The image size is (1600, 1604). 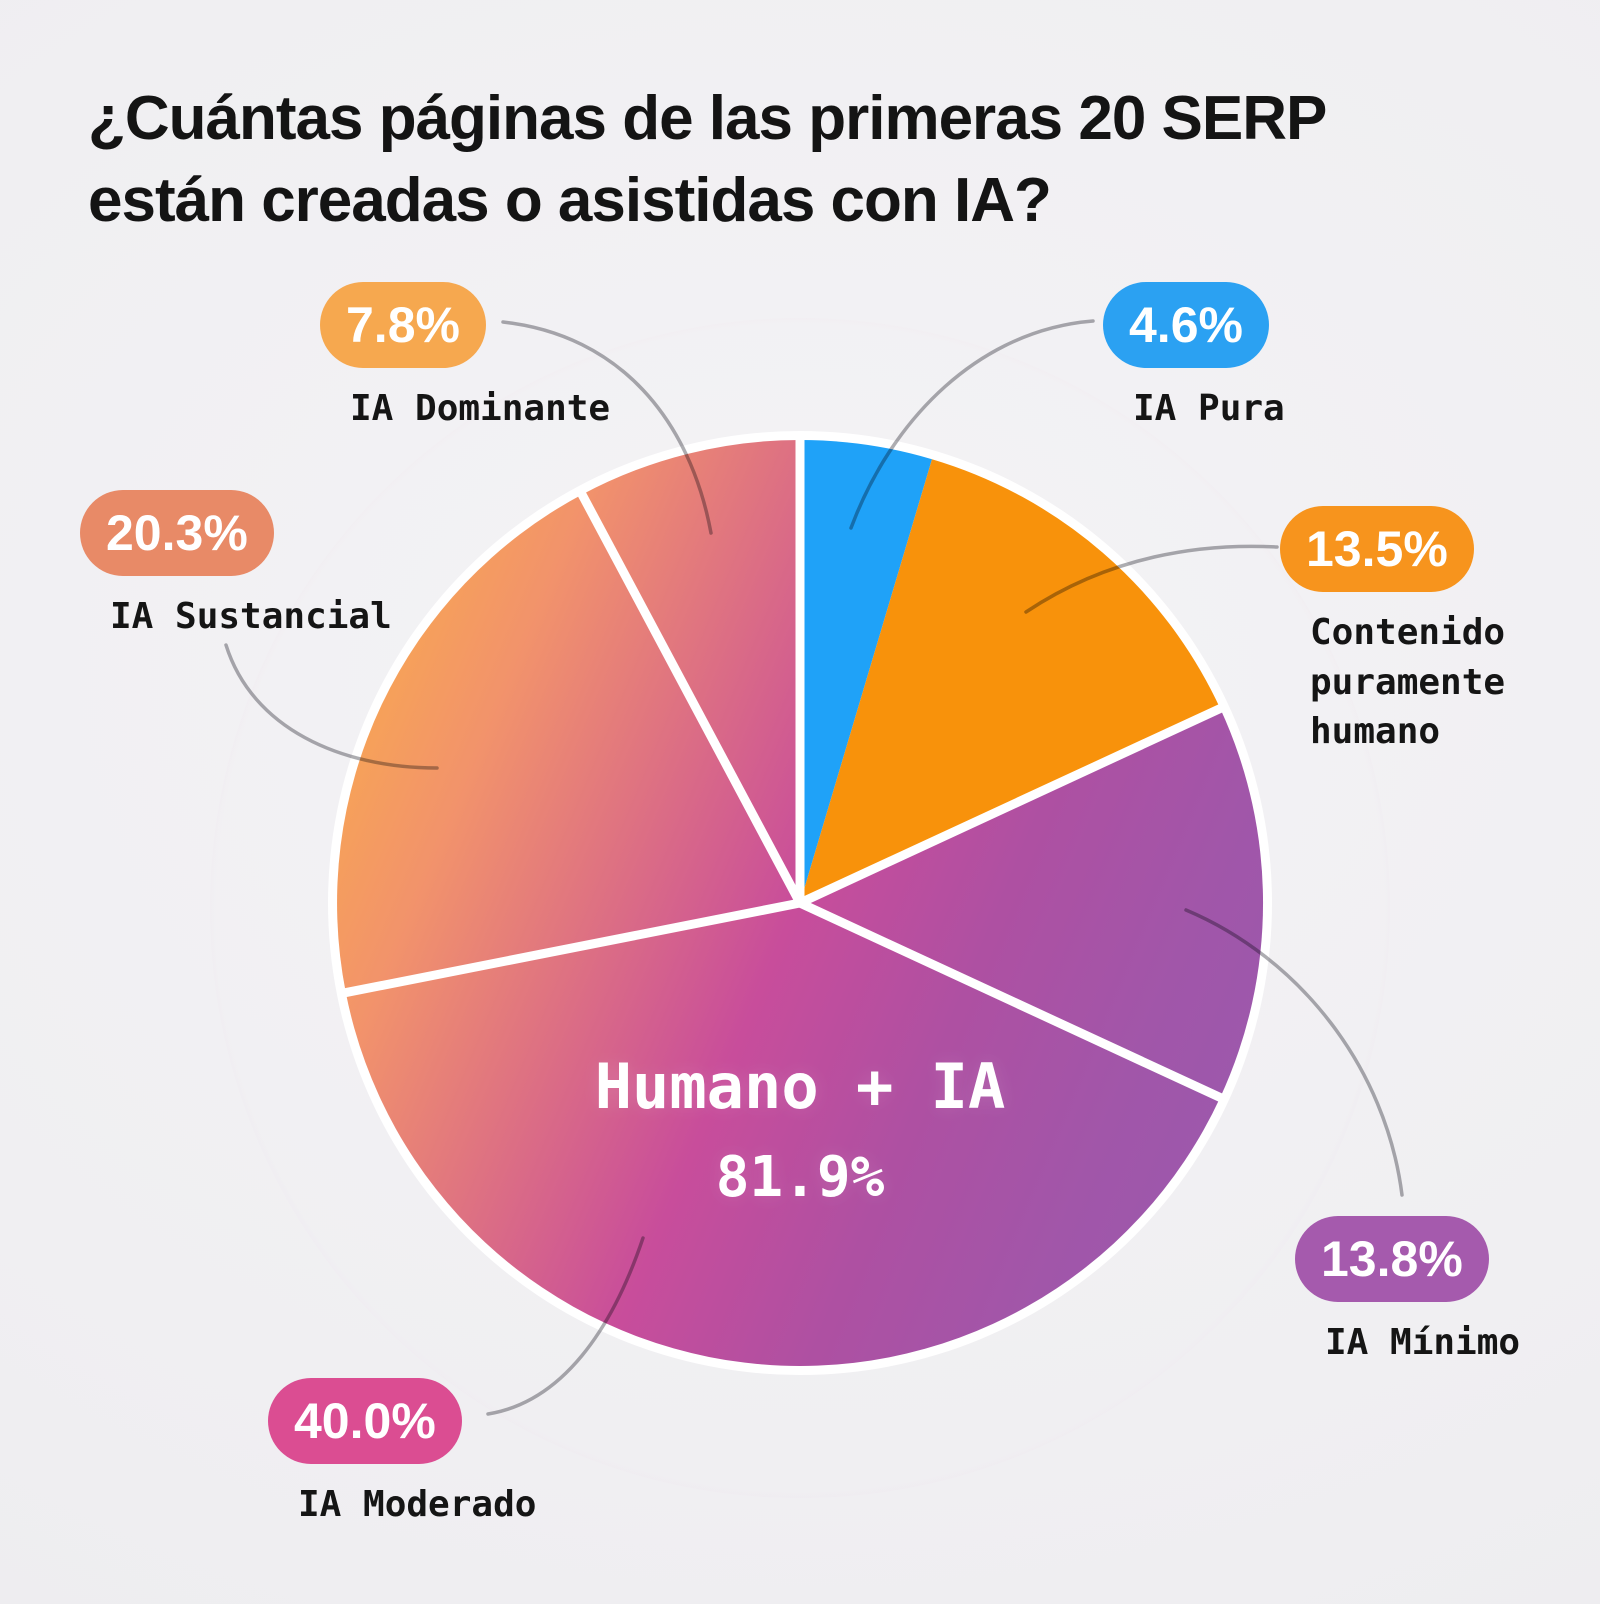 I want to click on callout-contenido-humano: 13.5% Contenido puramente humano, so click(x=1402, y=631).